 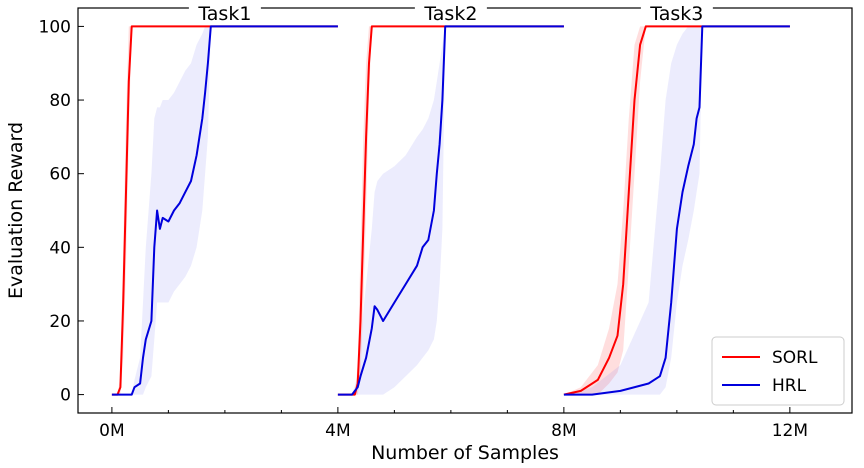 What do you see at coordinates (795, 358) in the screenshot?
I see `legend-label-sorl: SORL` at bounding box center [795, 358].